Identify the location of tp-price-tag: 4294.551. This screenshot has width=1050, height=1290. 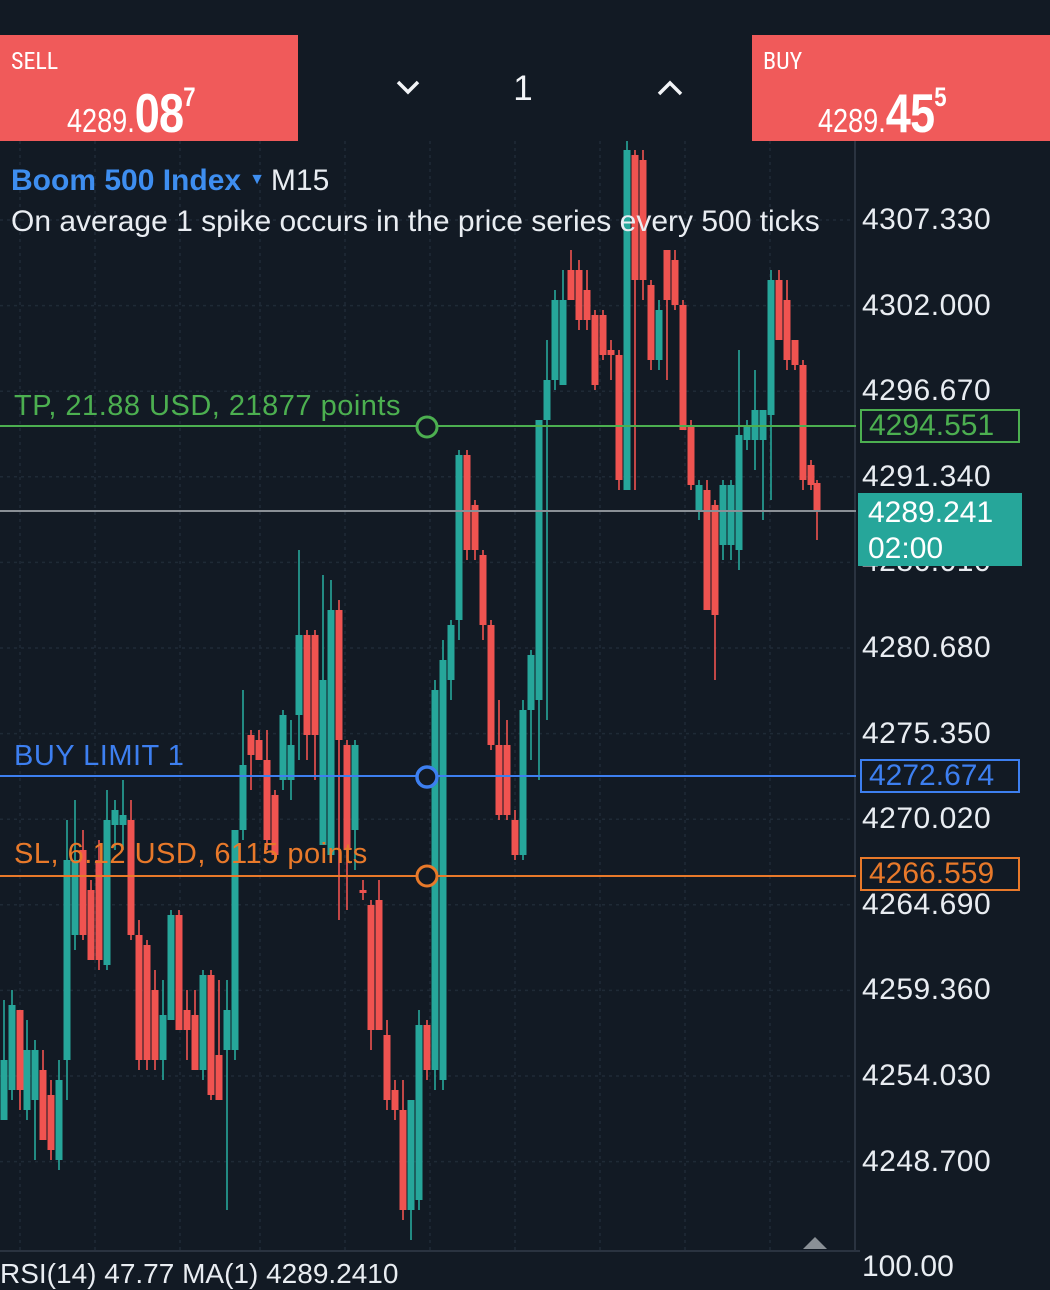
(940, 426).